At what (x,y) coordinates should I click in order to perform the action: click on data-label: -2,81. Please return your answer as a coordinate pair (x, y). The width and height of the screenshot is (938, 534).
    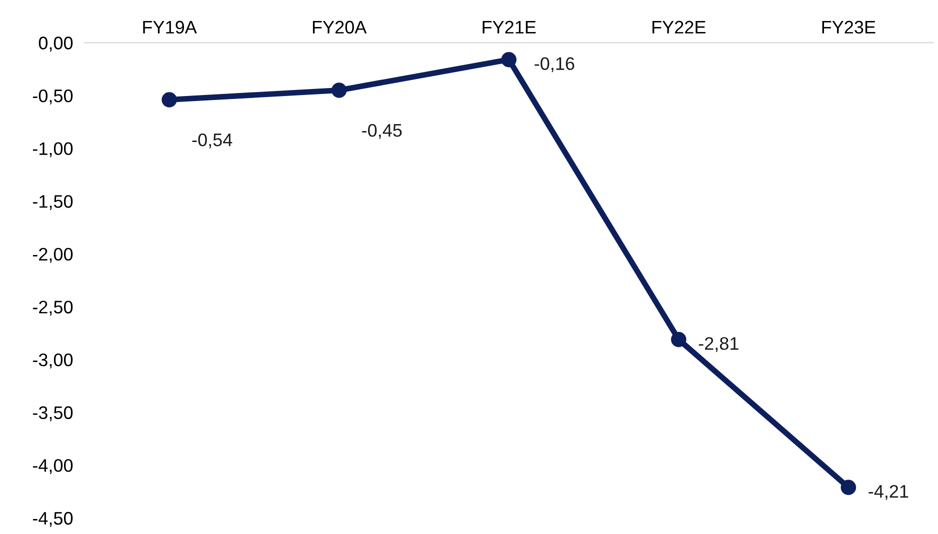
    Looking at the image, I should click on (718, 344).